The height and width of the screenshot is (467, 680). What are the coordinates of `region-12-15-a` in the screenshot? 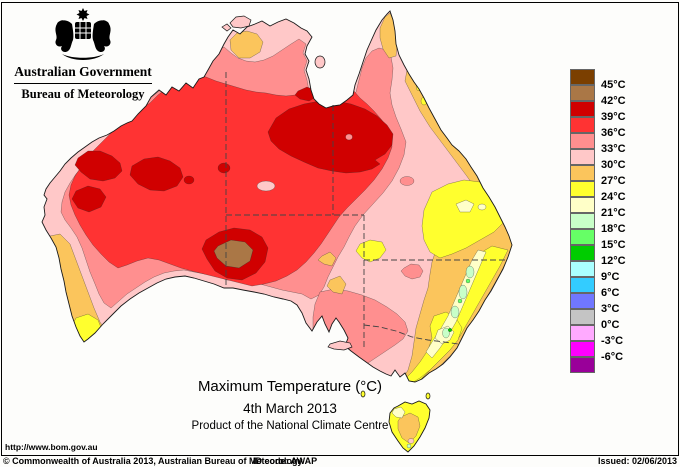 It's located at (450, 330).